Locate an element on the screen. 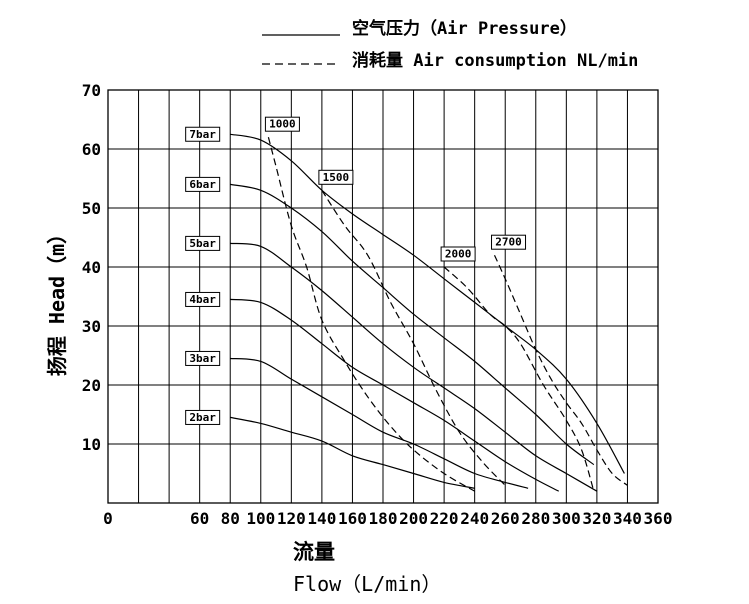  y-tick-label: 50 is located at coordinates (91, 208).